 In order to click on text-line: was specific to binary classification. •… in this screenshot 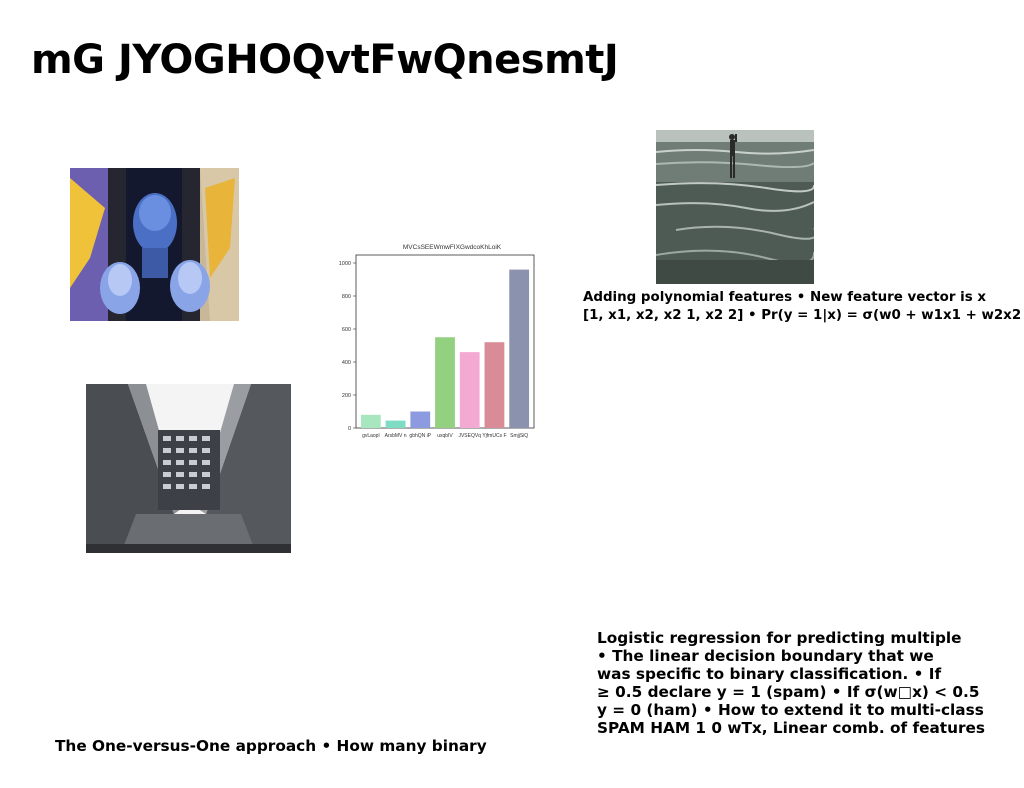, I will do `click(791, 674)`.